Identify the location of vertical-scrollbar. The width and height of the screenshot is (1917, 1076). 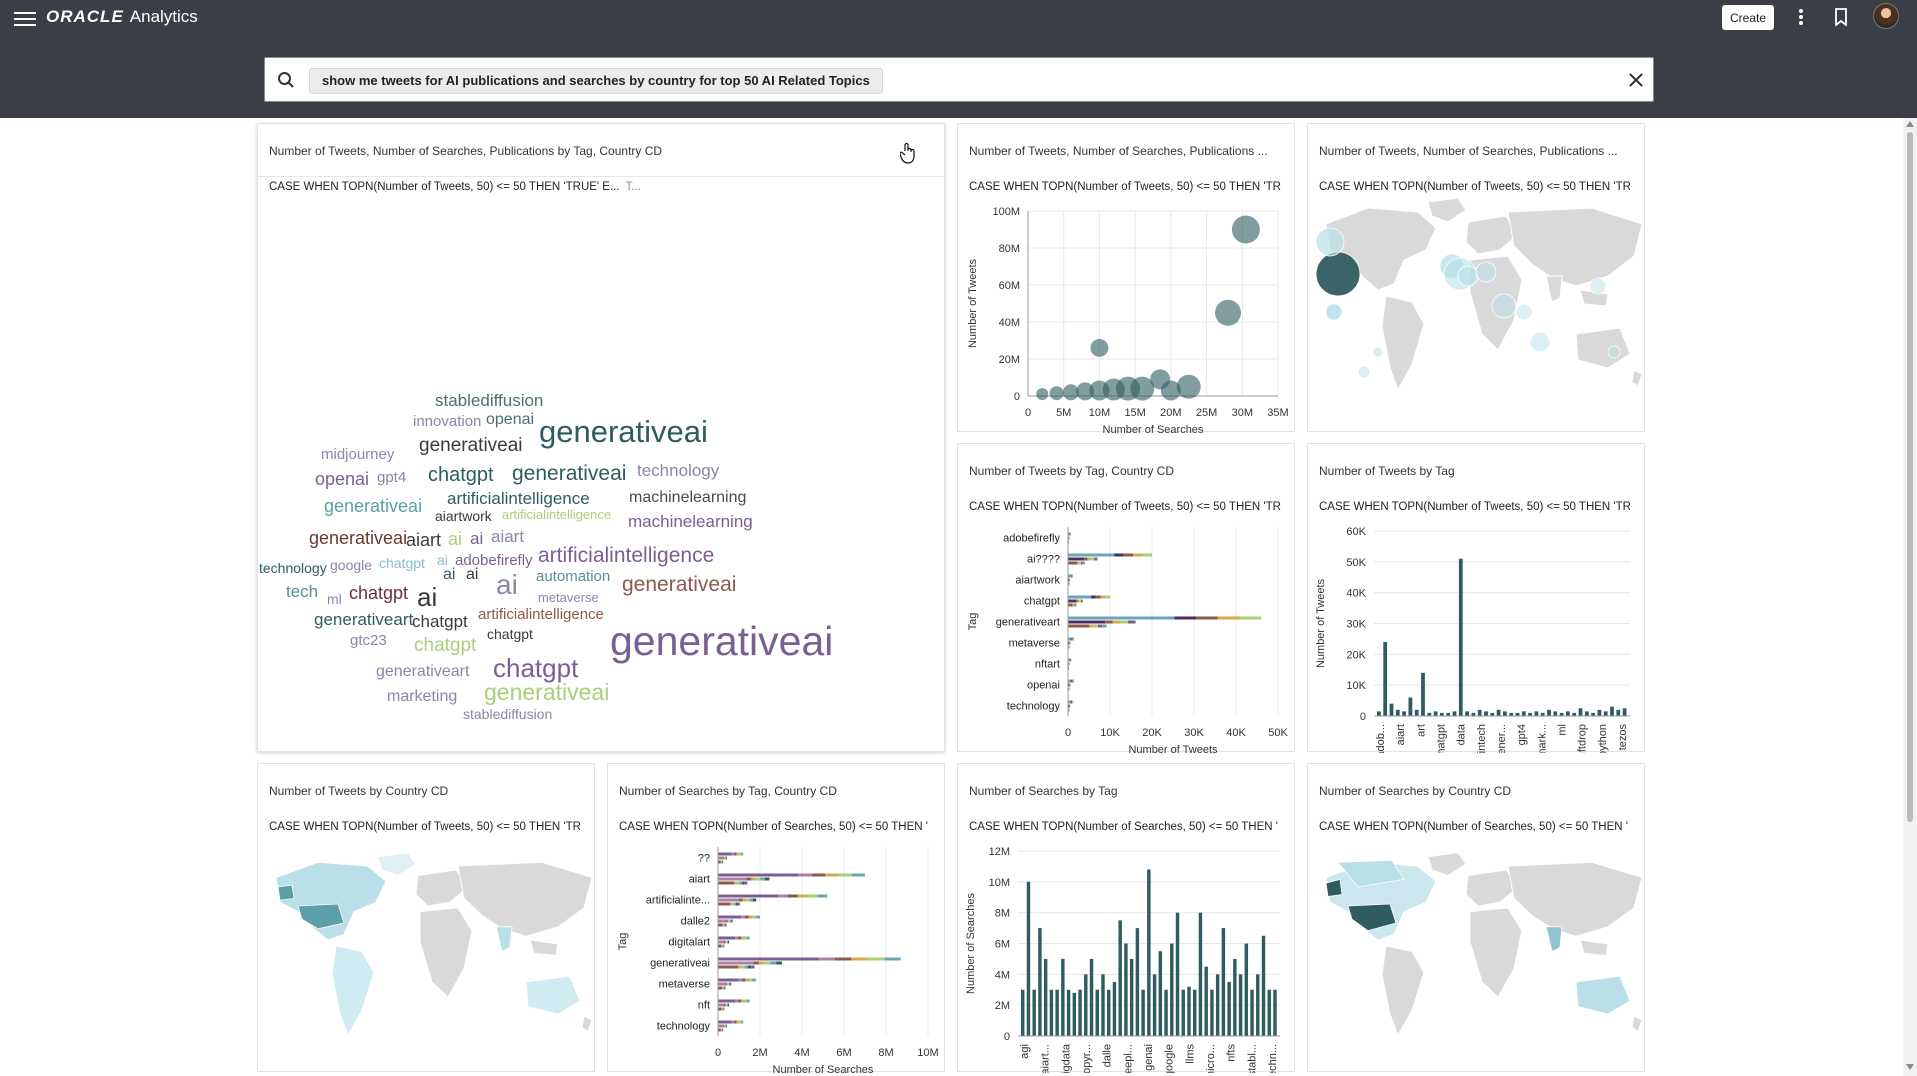
(1910, 597).